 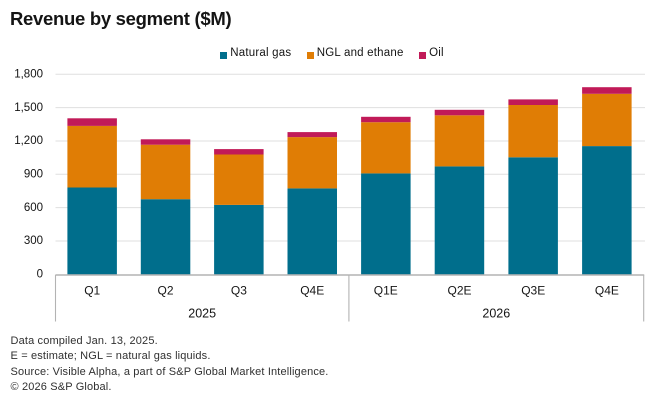 I want to click on svg-text: Q3E, so click(x=533, y=291).